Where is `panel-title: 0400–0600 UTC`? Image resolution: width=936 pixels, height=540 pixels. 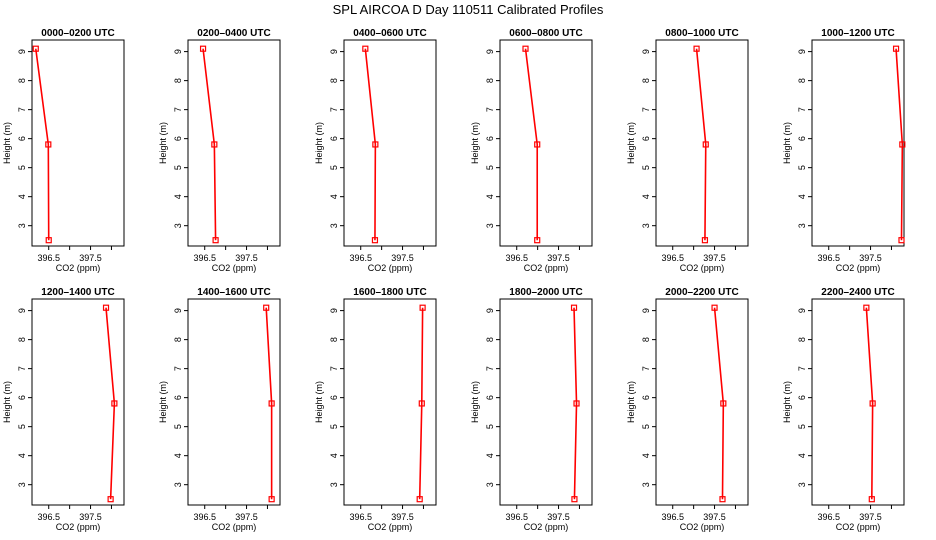 panel-title: 0400–0600 UTC is located at coordinates (389, 33).